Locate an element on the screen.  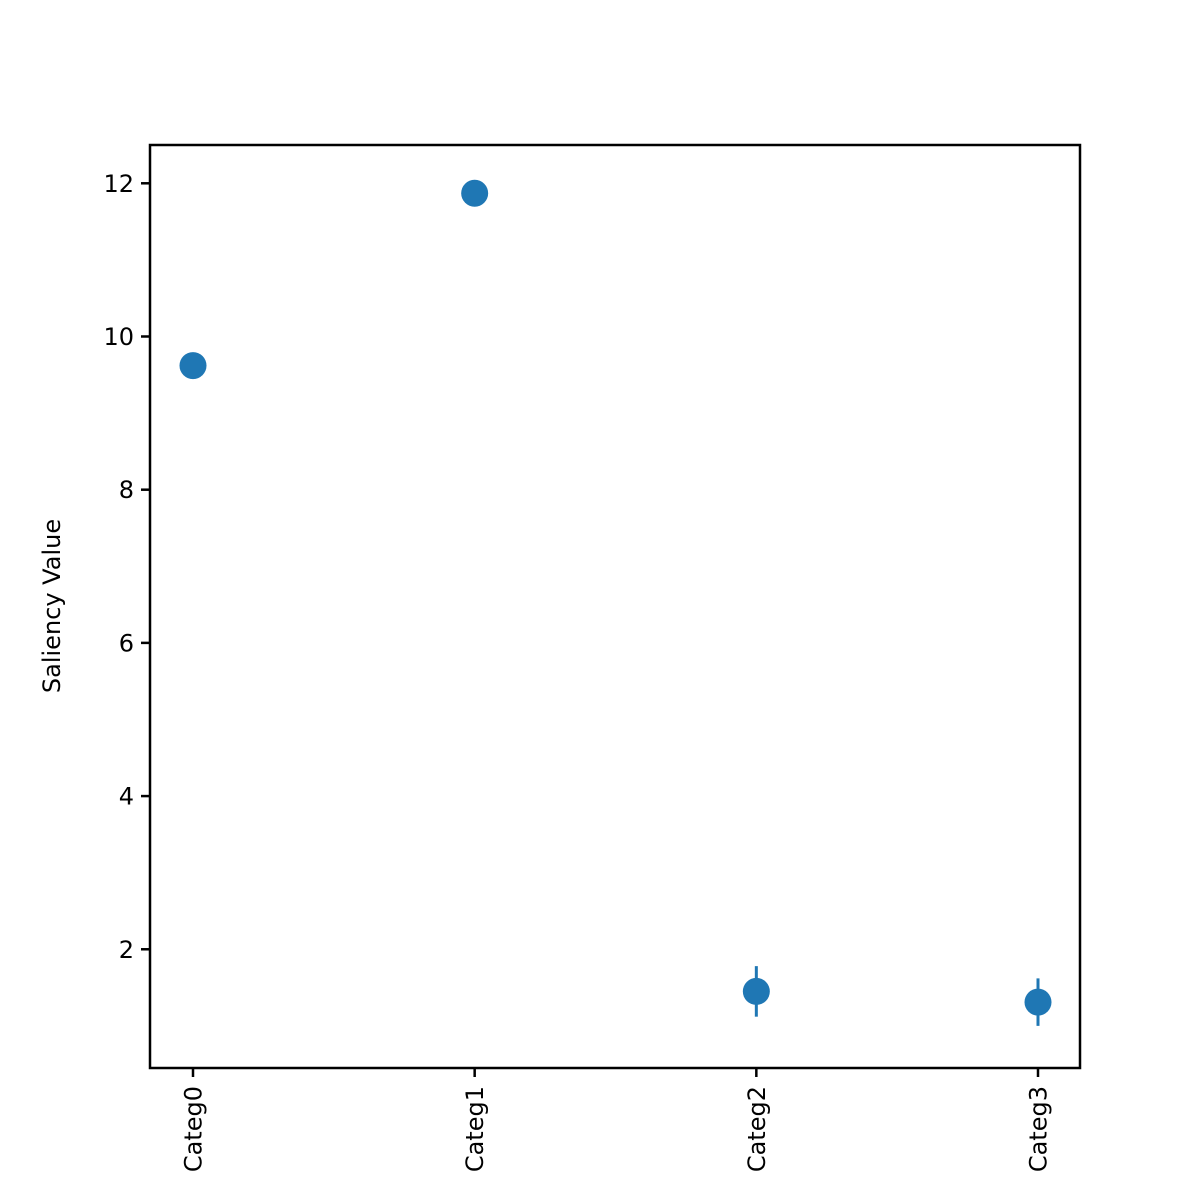
y-tick-label: 6 is located at coordinates (126, 643).